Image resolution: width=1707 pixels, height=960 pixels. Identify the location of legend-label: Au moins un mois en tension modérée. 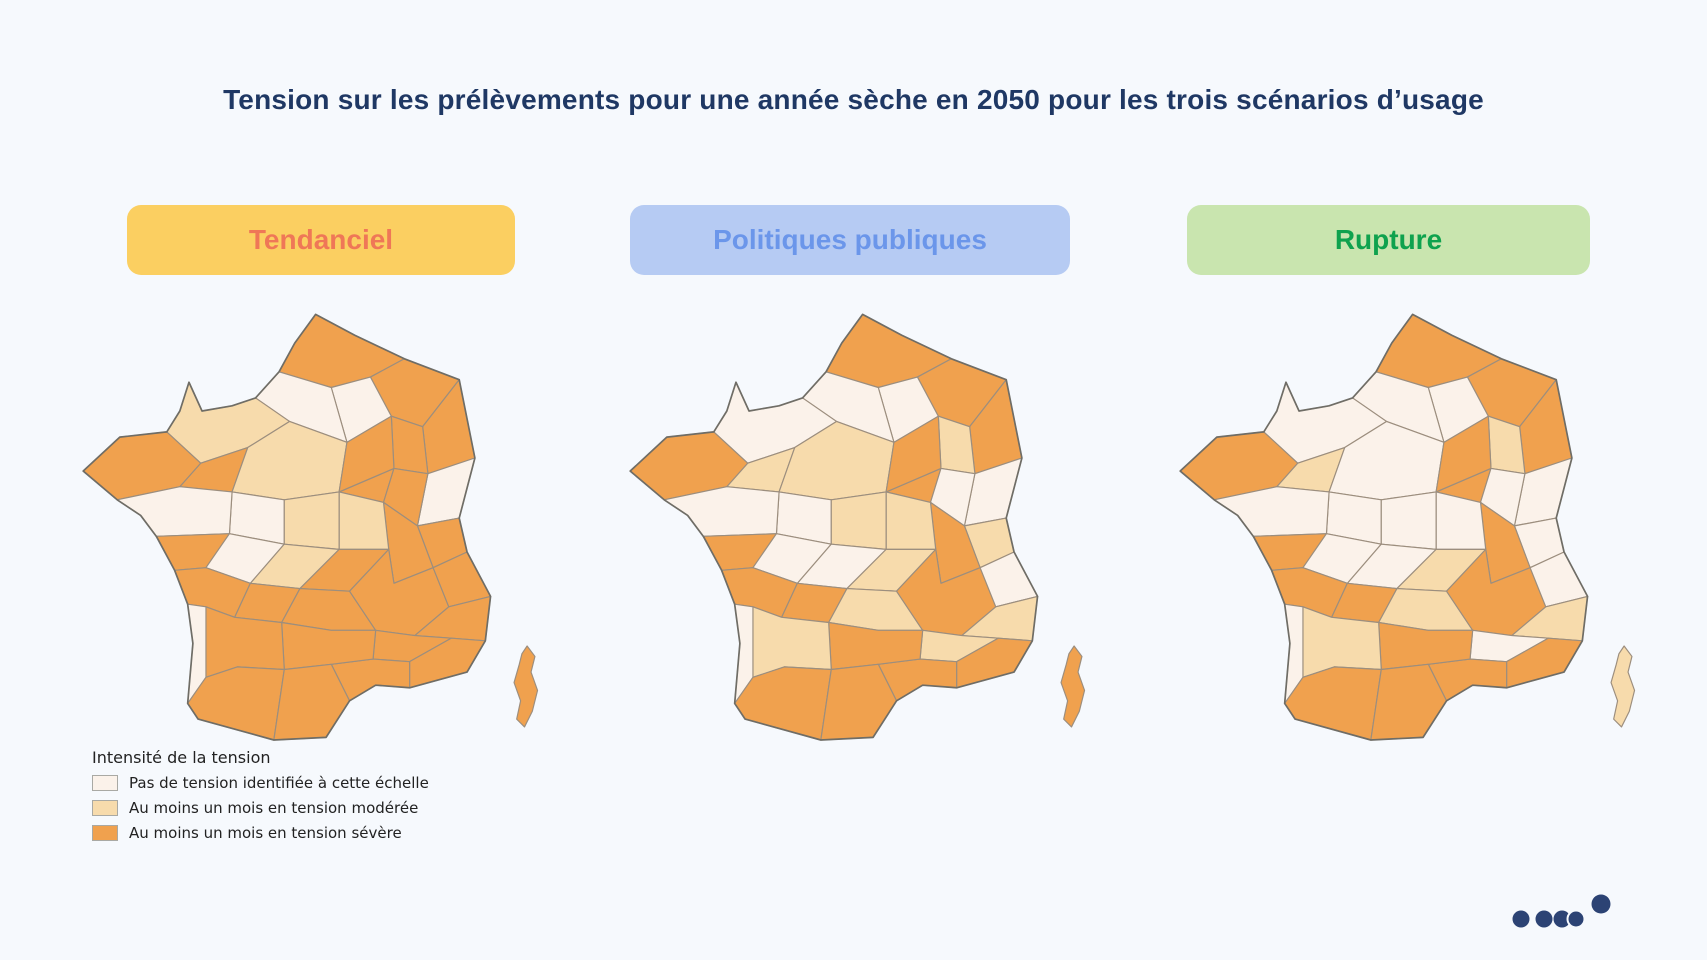
(274, 807).